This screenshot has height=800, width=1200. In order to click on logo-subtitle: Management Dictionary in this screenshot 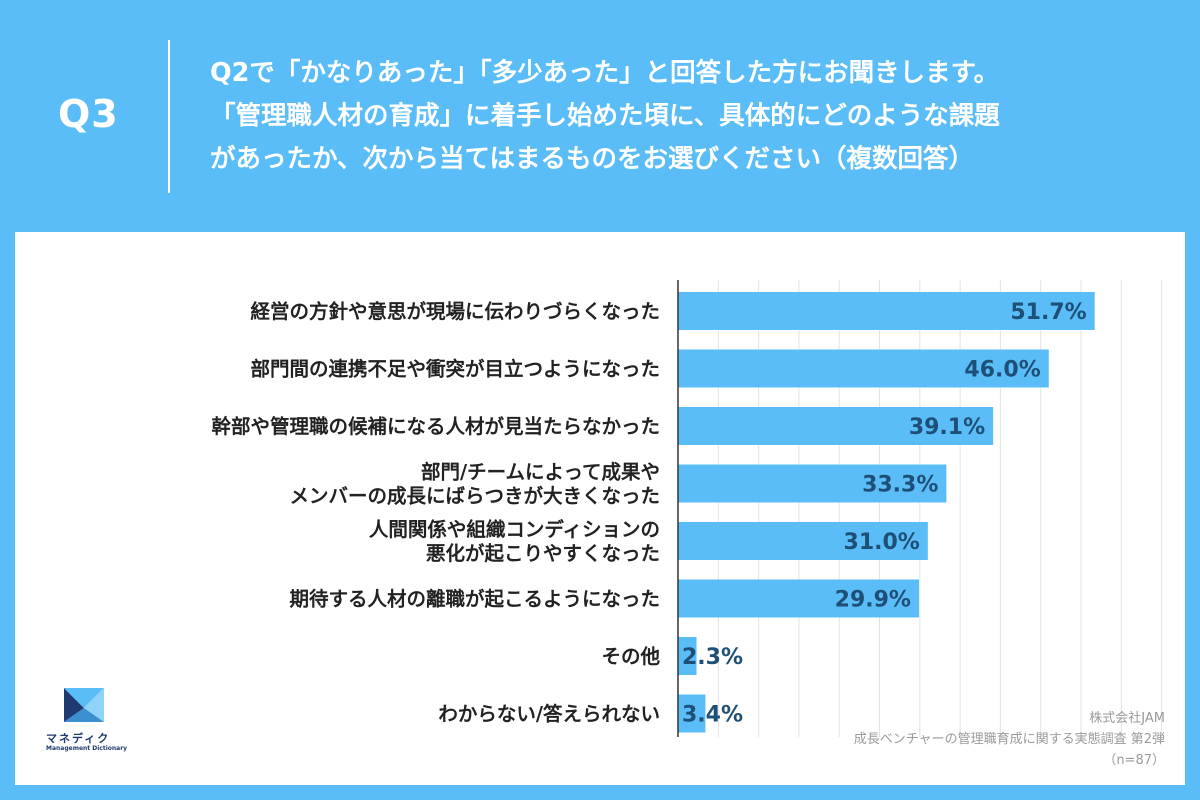, I will do `click(87, 748)`.